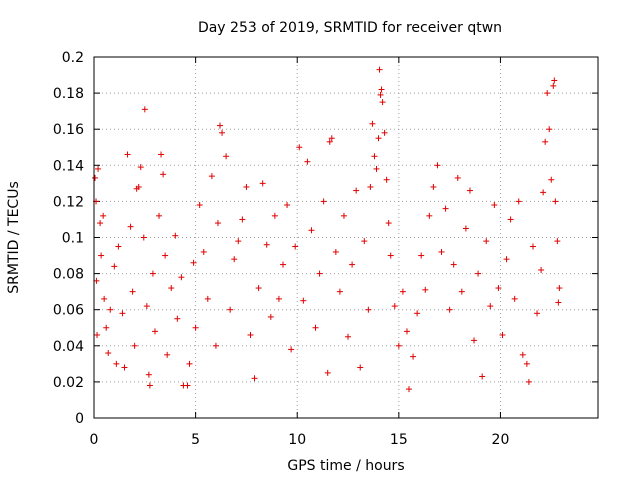 The width and height of the screenshot is (640, 480). I want to click on y-tick-labels: 0 0.02 0.04 0.06 0.08 0.1 0.12 0.14 0.16 0.18 0.2, so click(68, 238).